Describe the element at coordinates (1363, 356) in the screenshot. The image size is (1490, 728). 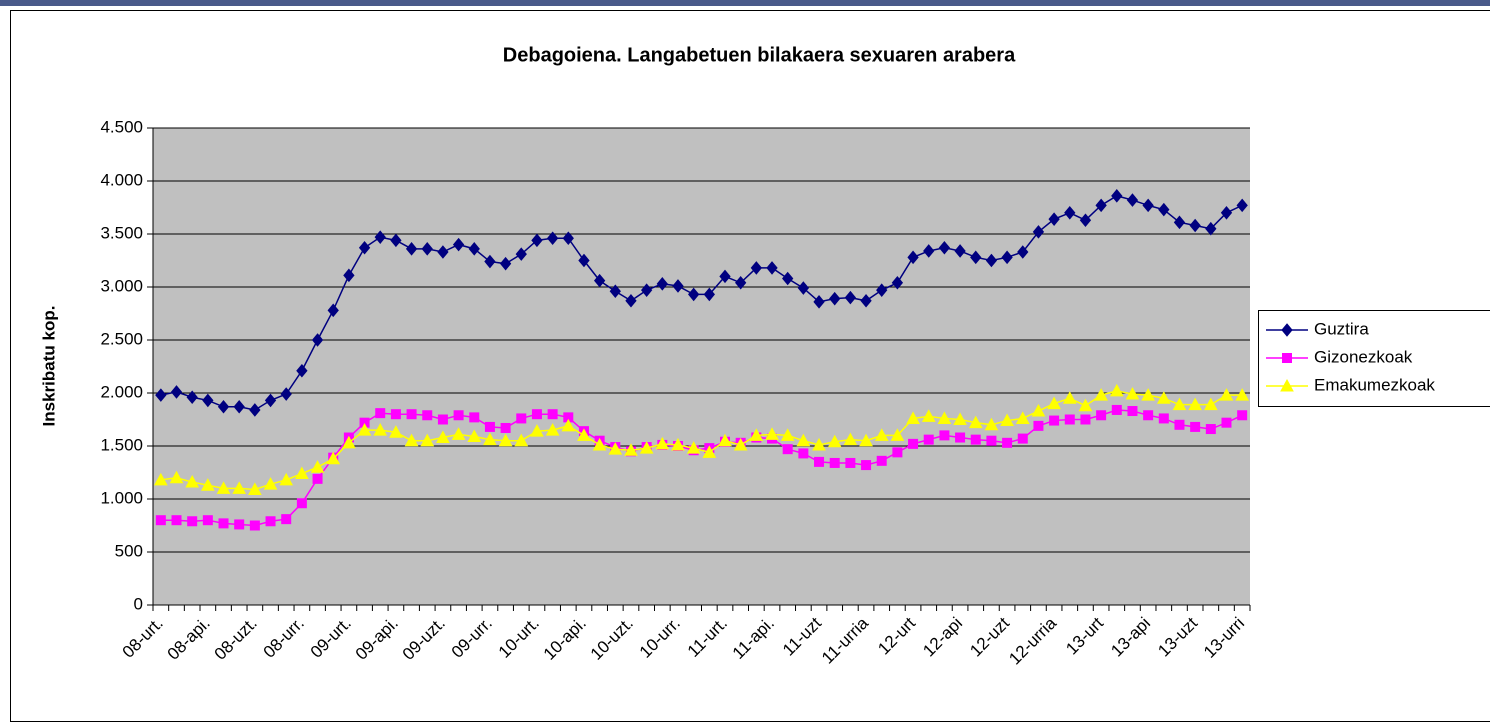
I see `legend-label: Gizonezkoak` at that location.